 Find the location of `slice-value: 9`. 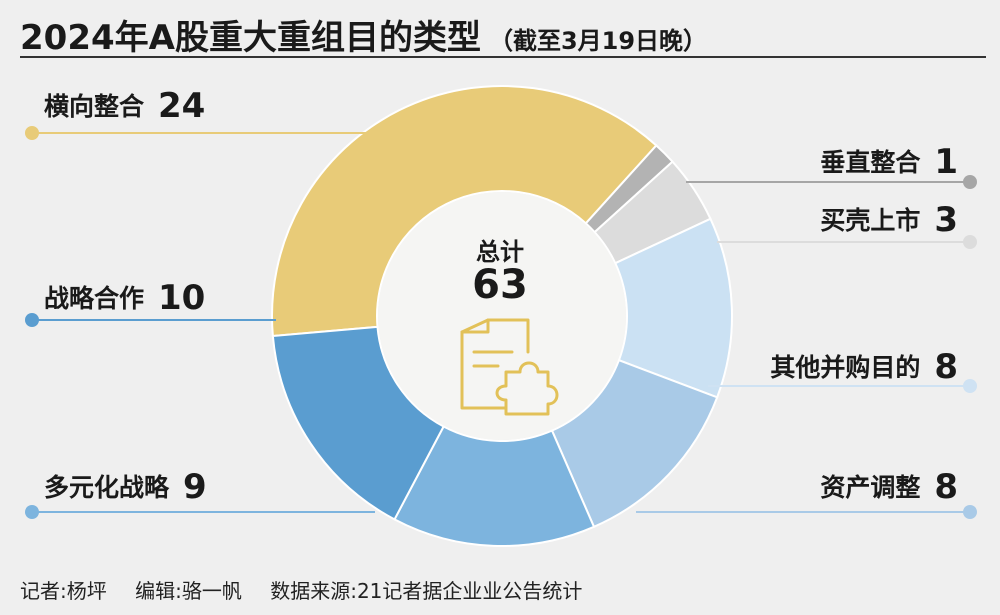

slice-value: 9 is located at coordinates (195, 487).